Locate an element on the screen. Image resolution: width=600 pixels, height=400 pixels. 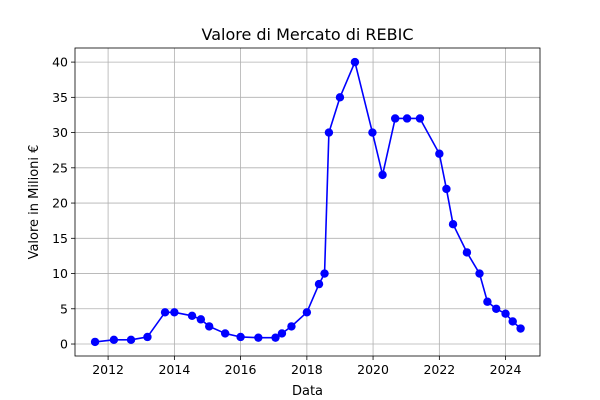
y-tick-label: 30 is located at coordinates (60, 132).